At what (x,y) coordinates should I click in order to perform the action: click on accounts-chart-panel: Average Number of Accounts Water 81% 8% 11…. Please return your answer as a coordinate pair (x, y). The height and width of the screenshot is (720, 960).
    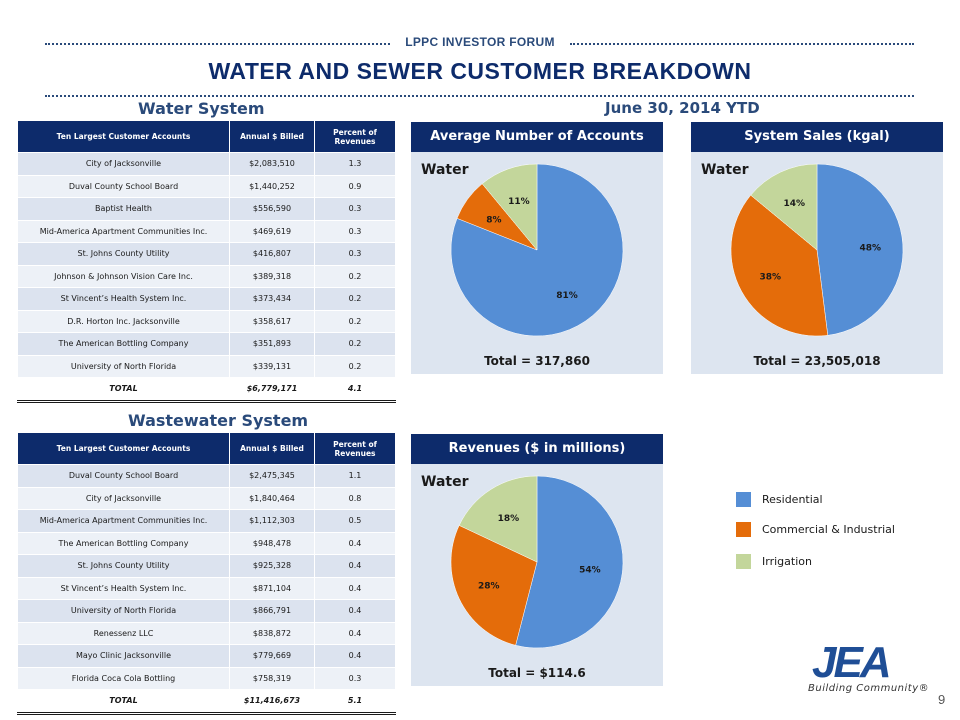
    Looking at the image, I should click on (537, 248).